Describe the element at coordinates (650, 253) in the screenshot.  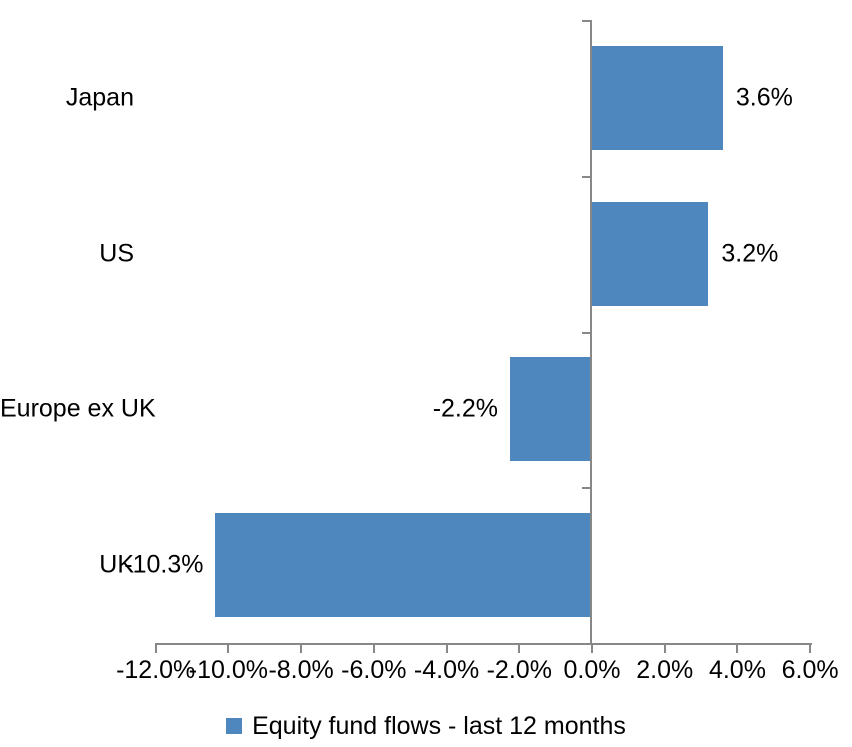
I see `bar-us` at that location.